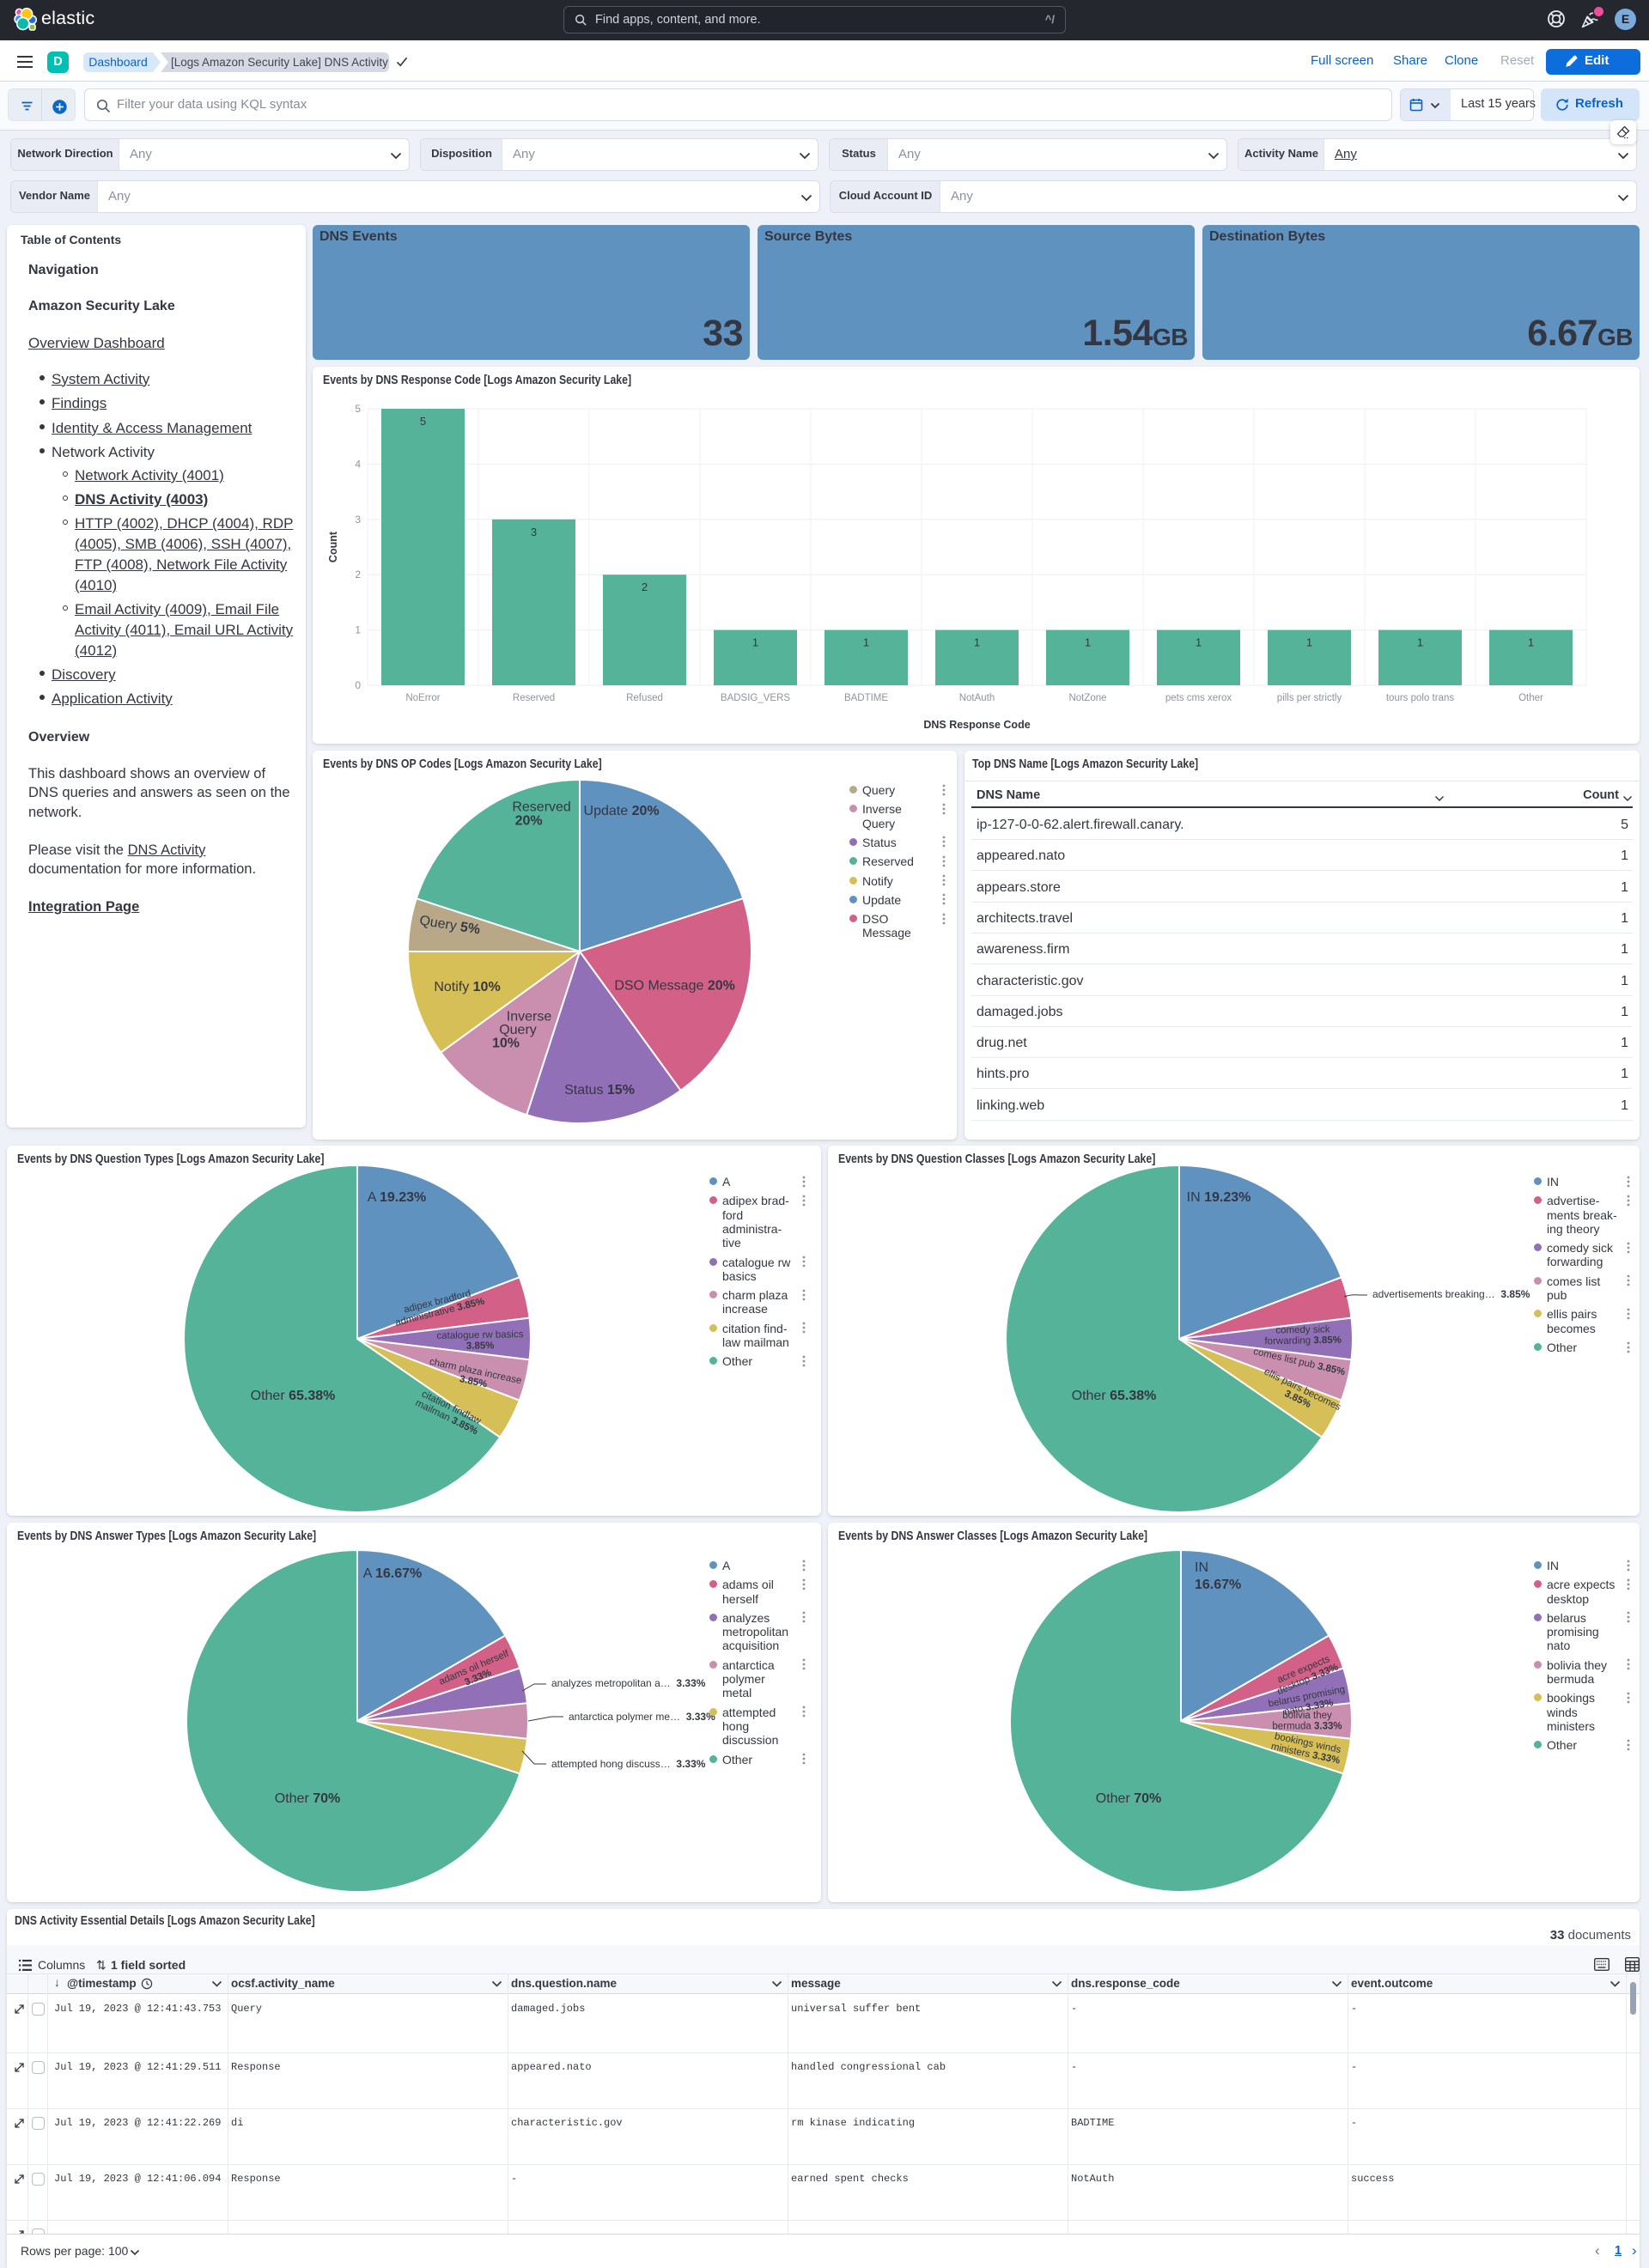  Describe the element at coordinates (628, 1683) in the screenshot. I see `svg-text:analyzes metropolitan a… 3.33: analyzes metropolitan a… 3.33%` at that location.